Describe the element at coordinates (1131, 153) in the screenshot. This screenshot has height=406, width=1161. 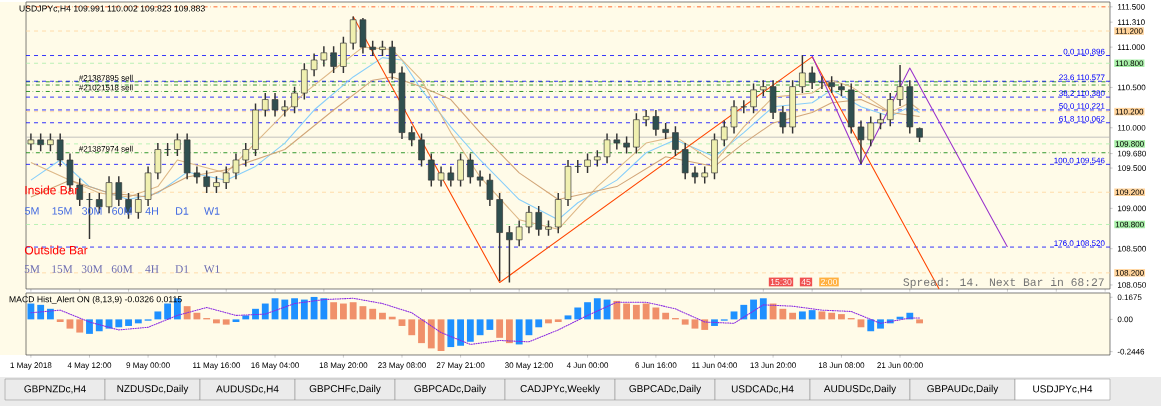
I see `y-tick-label: 109.680` at that location.